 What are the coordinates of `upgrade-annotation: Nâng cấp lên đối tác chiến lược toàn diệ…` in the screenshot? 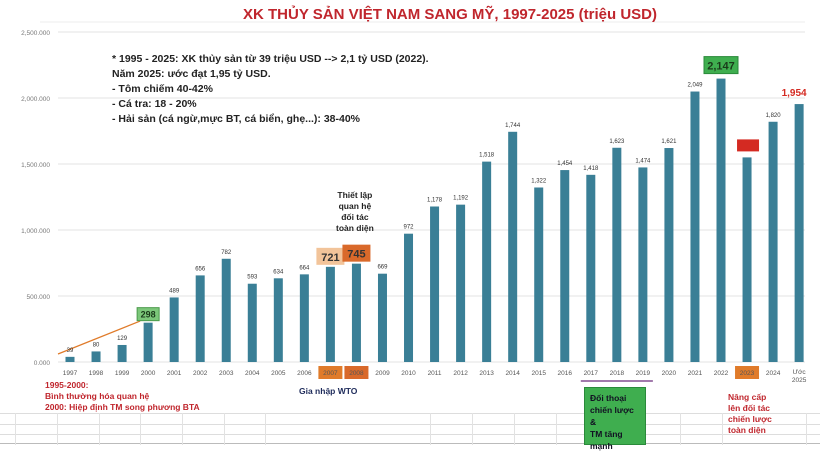 It's located at (750, 414).